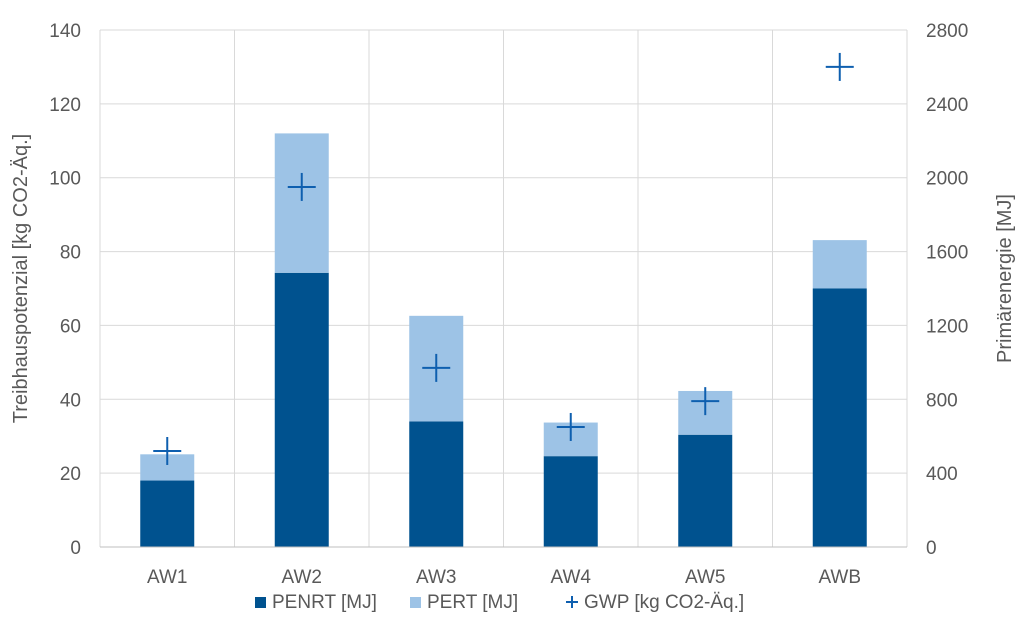 This screenshot has width=1022, height=625. What do you see at coordinates (705, 577) in the screenshot?
I see `x-tick-label: AW5` at bounding box center [705, 577].